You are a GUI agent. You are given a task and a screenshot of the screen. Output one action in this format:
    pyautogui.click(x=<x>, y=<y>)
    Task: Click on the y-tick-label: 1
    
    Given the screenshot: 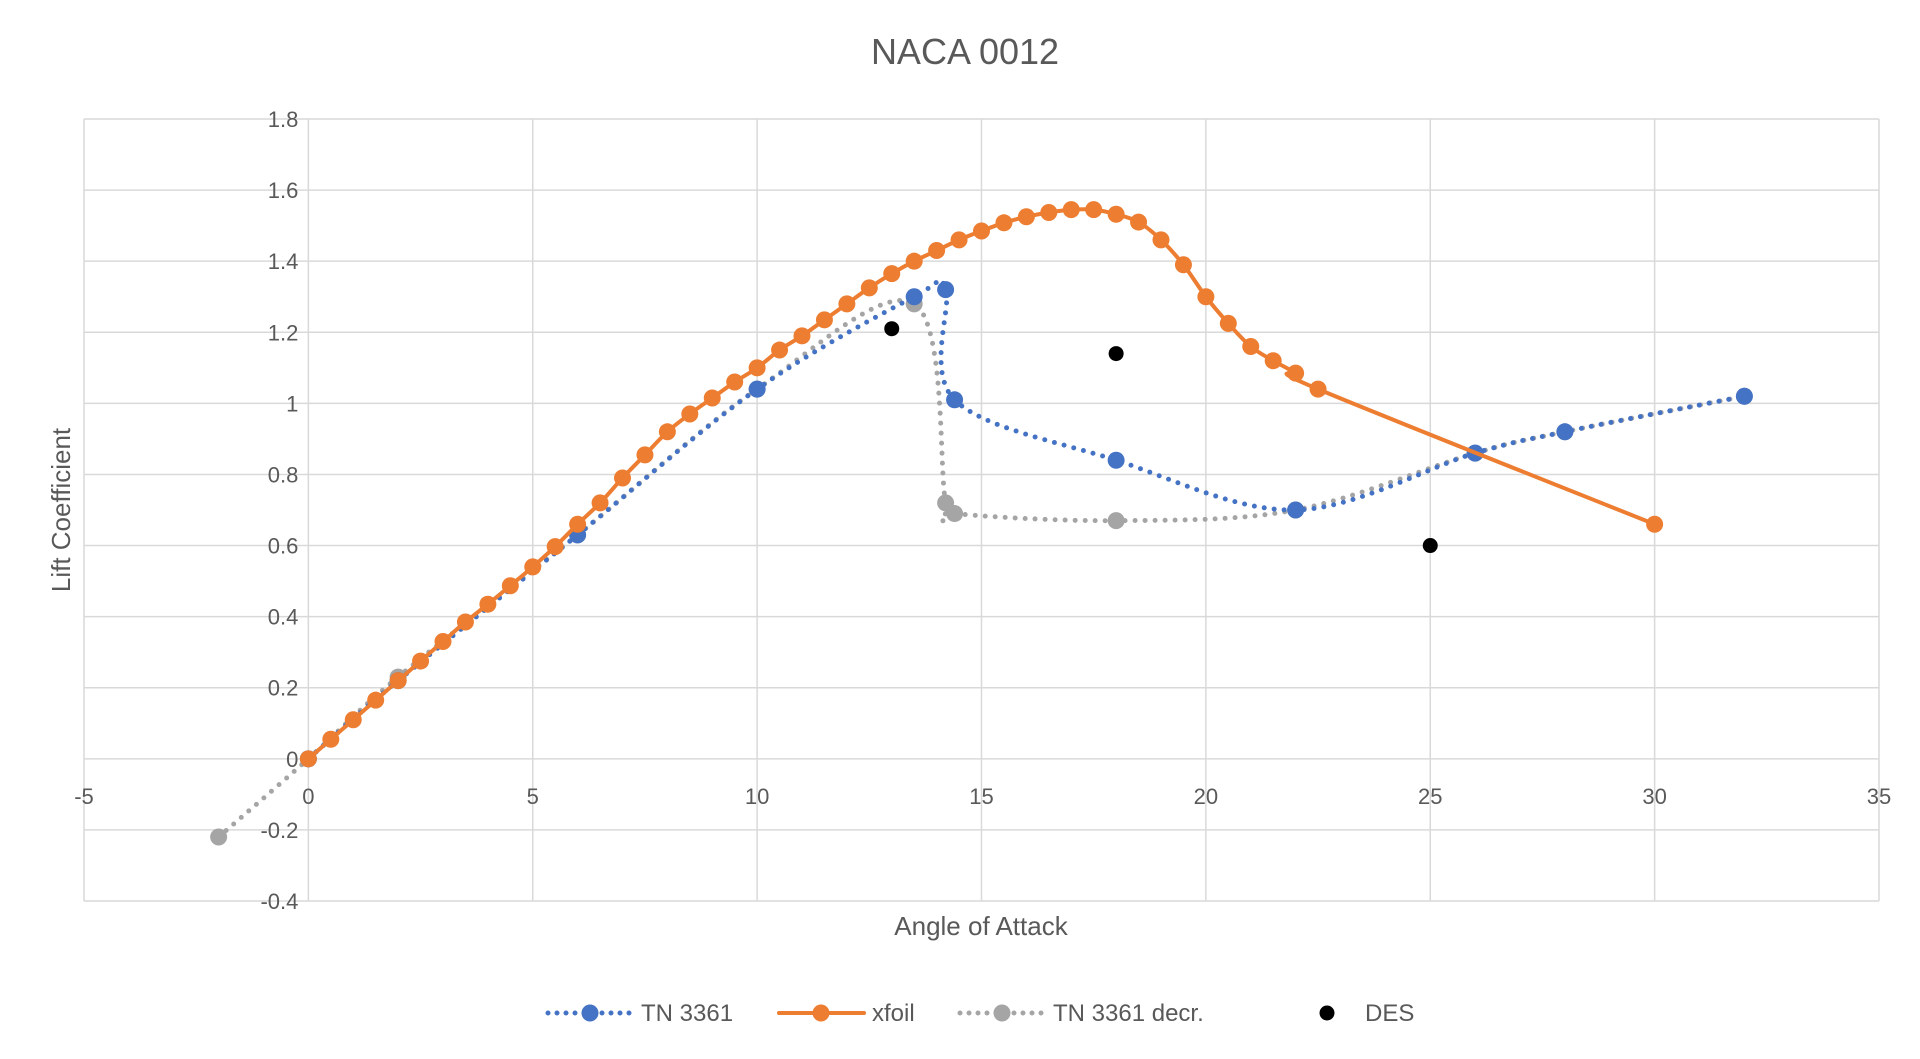 What is the action you would take?
    pyautogui.click(x=292, y=403)
    